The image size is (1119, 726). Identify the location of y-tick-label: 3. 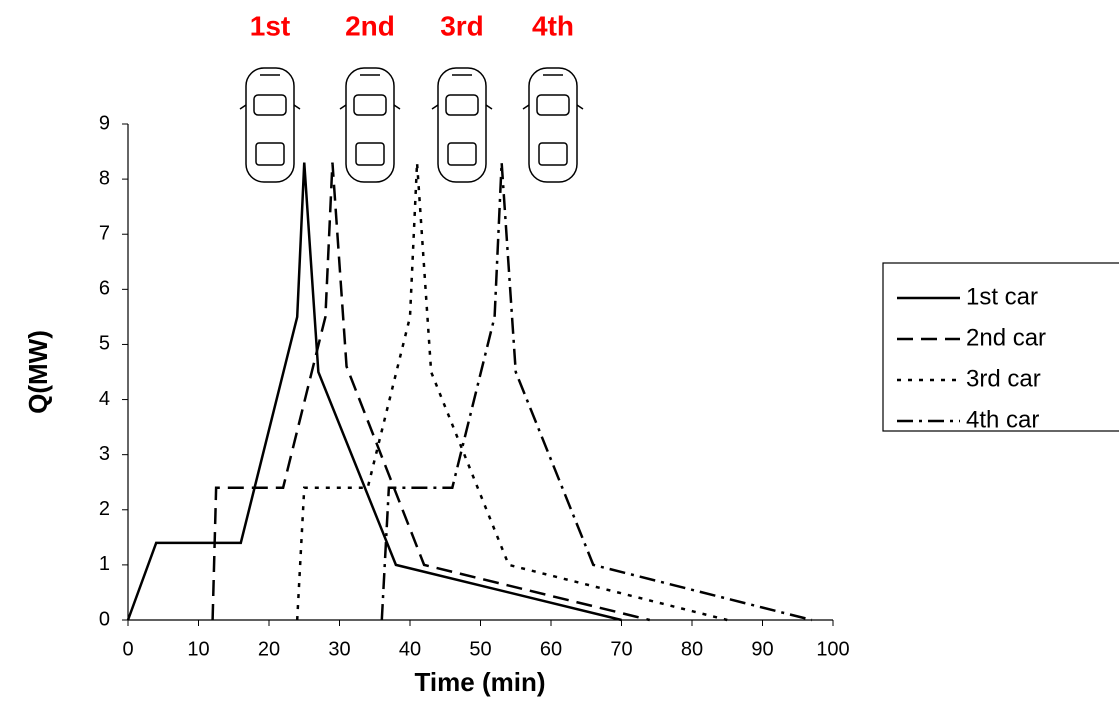
(104, 454).